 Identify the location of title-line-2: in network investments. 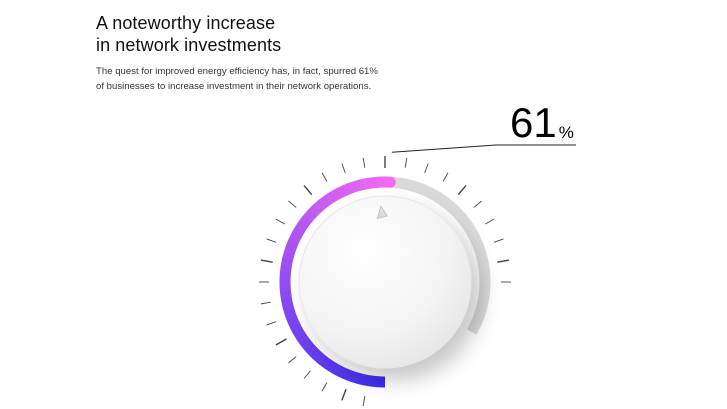
(189, 45).